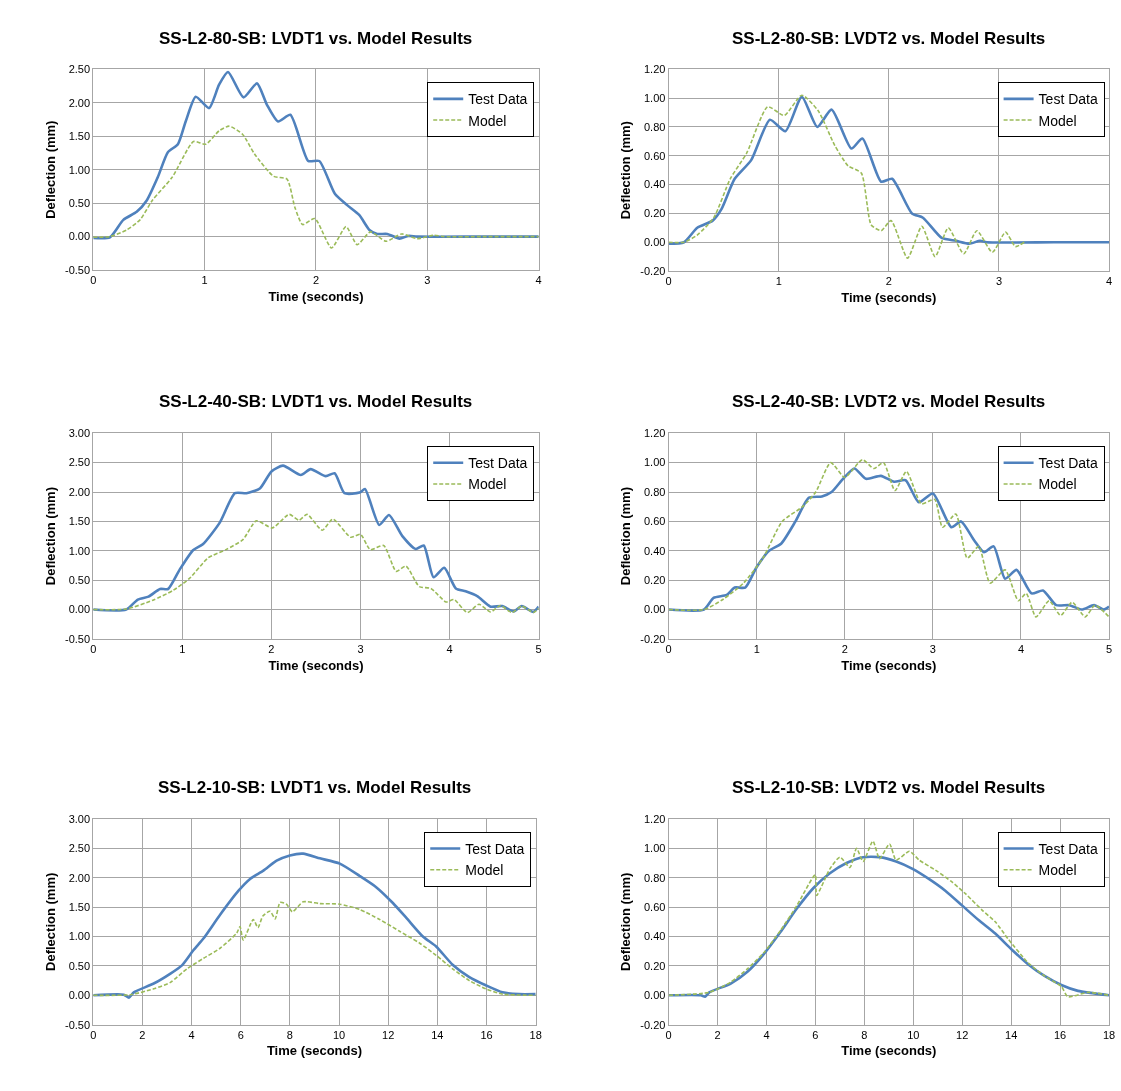 The image size is (1121, 1091). I want to click on chart-title: SS-L2-80-SB: LVDT2 vs. Model Results, so click(889, 38).